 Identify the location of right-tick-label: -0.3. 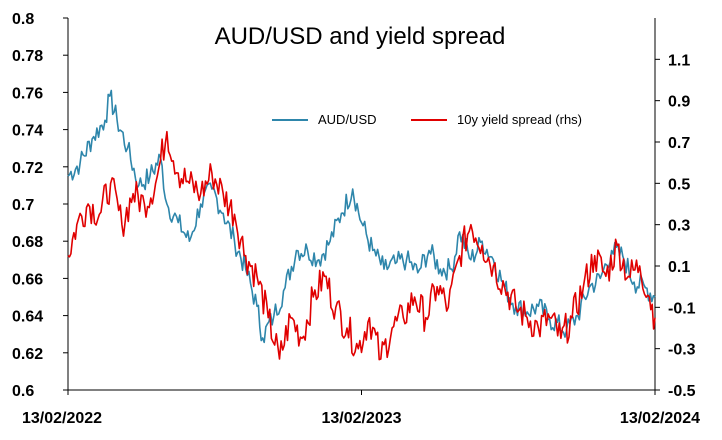
(682, 350).